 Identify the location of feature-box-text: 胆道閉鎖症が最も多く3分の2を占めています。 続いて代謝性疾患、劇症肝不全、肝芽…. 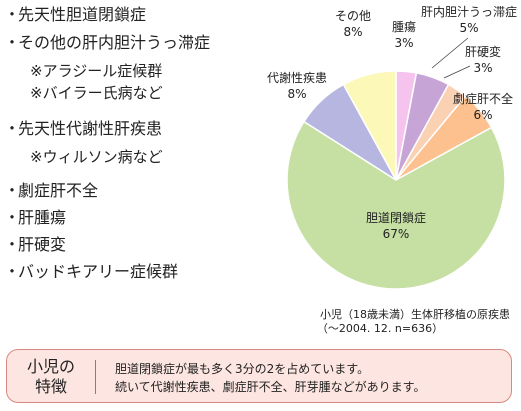
(270, 378).